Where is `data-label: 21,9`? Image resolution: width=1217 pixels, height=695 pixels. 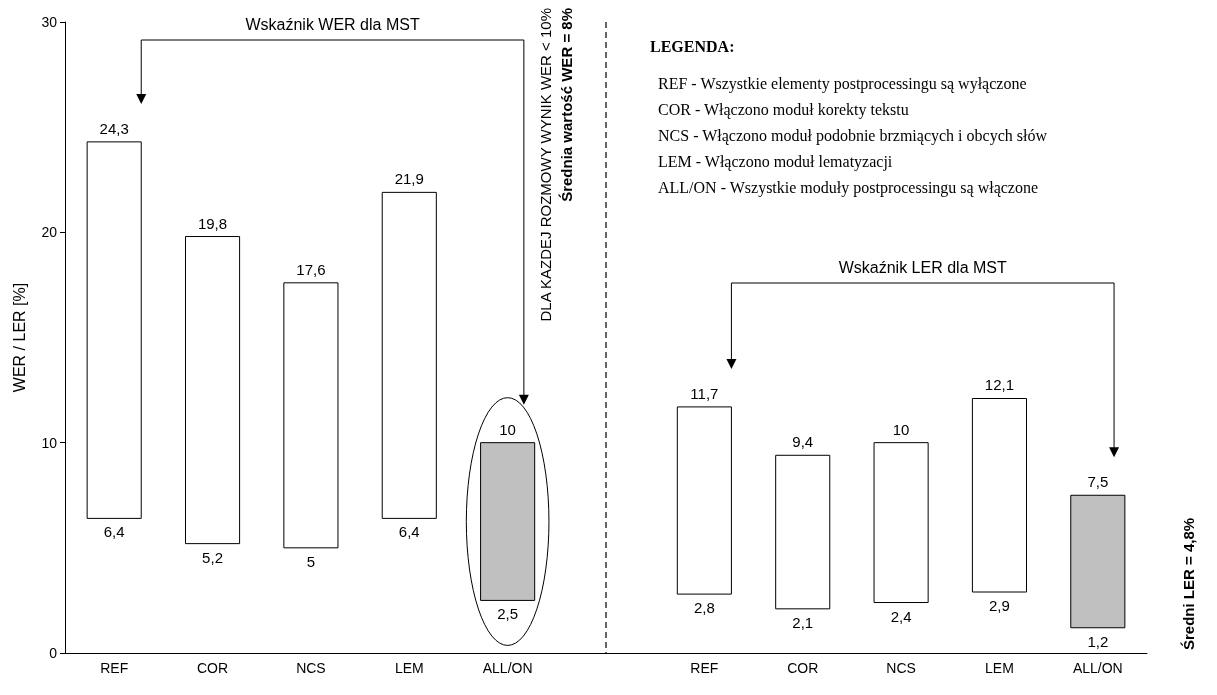
data-label: 21,9 is located at coordinates (409, 179).